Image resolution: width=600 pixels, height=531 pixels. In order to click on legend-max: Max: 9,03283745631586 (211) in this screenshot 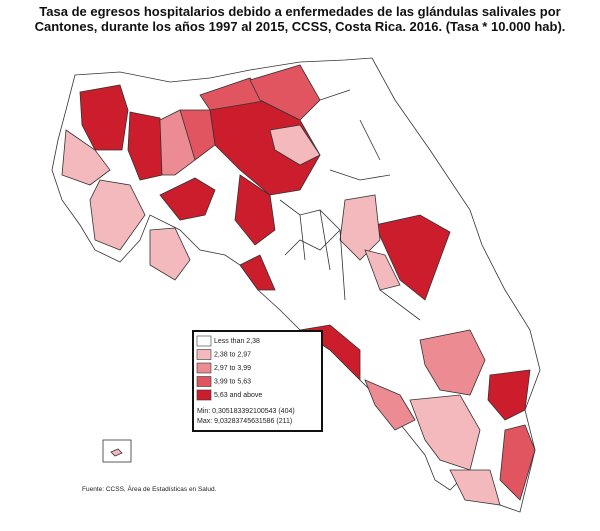, I will do `click(244, 421)`.